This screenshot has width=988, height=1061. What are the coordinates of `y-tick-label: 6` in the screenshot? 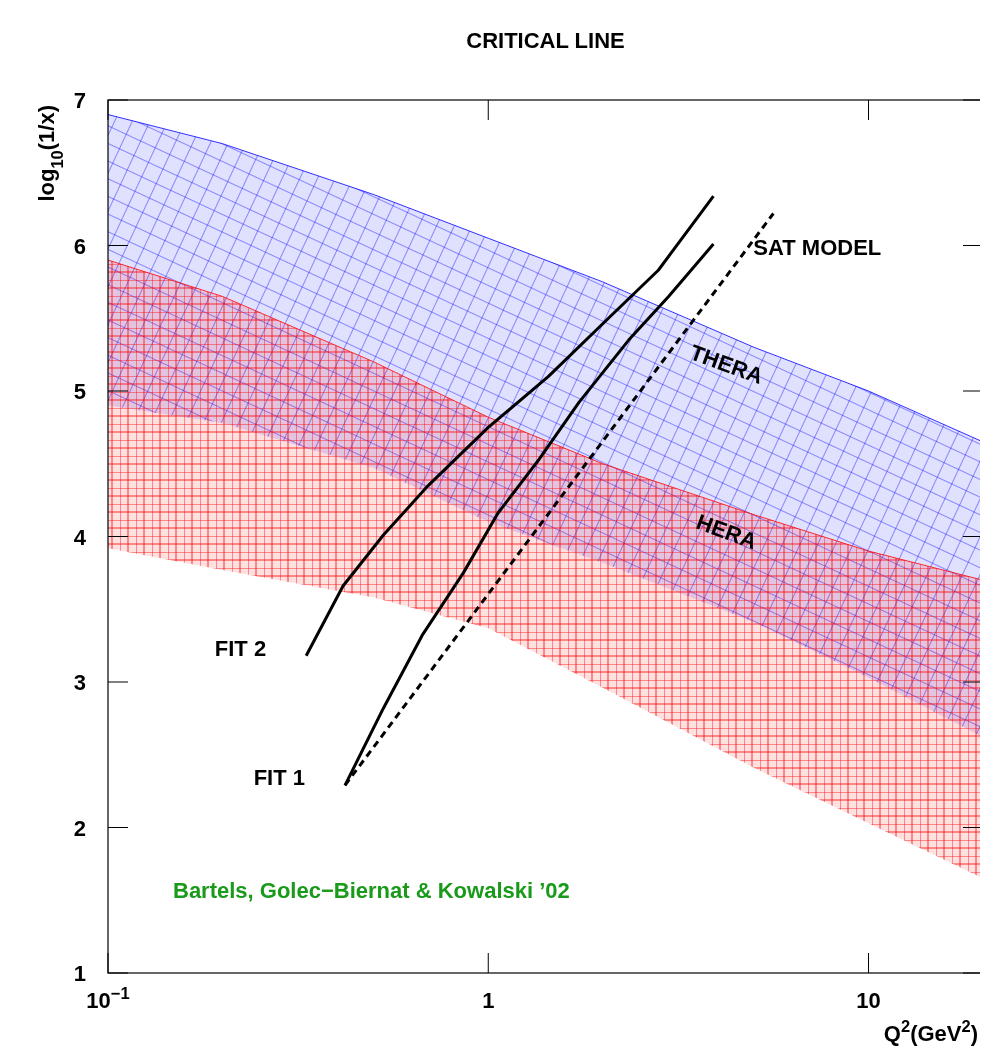 It's located at (79, 246).